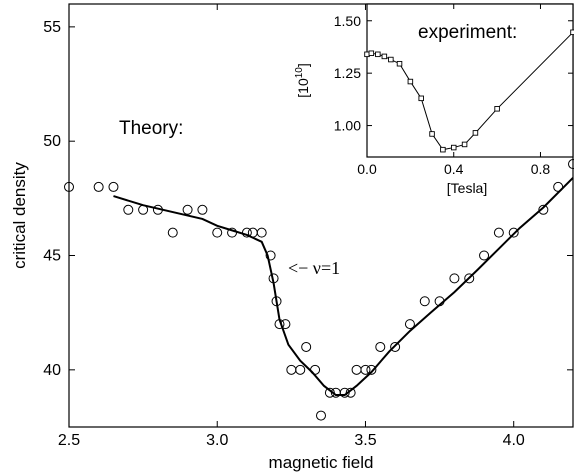 Image resolution: width=574 pixels, height=472 pixels. Describe the element at coordinates (514, 440) in the screenshot. I see `x-tick-label: 4.0` at that location.